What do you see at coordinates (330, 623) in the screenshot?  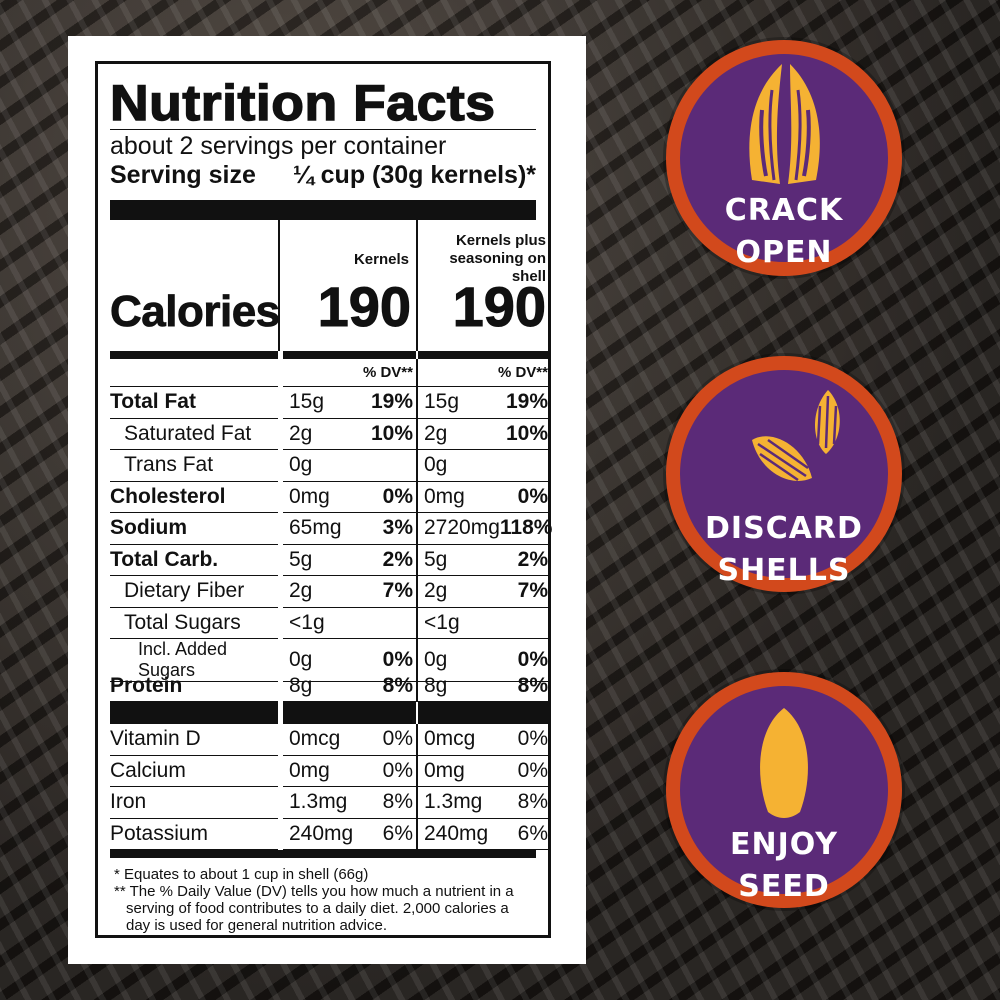 I see `nutrient-row: Total Sugars <1g <1g` at bounding box center [330, 623].